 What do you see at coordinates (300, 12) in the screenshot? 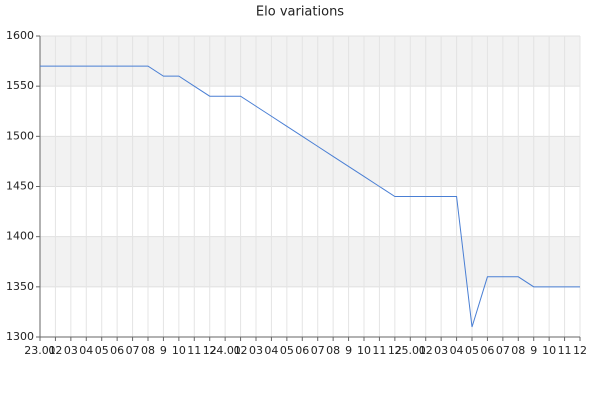
I see `chart-title: Elo variations` at bounding box center [300, 12].